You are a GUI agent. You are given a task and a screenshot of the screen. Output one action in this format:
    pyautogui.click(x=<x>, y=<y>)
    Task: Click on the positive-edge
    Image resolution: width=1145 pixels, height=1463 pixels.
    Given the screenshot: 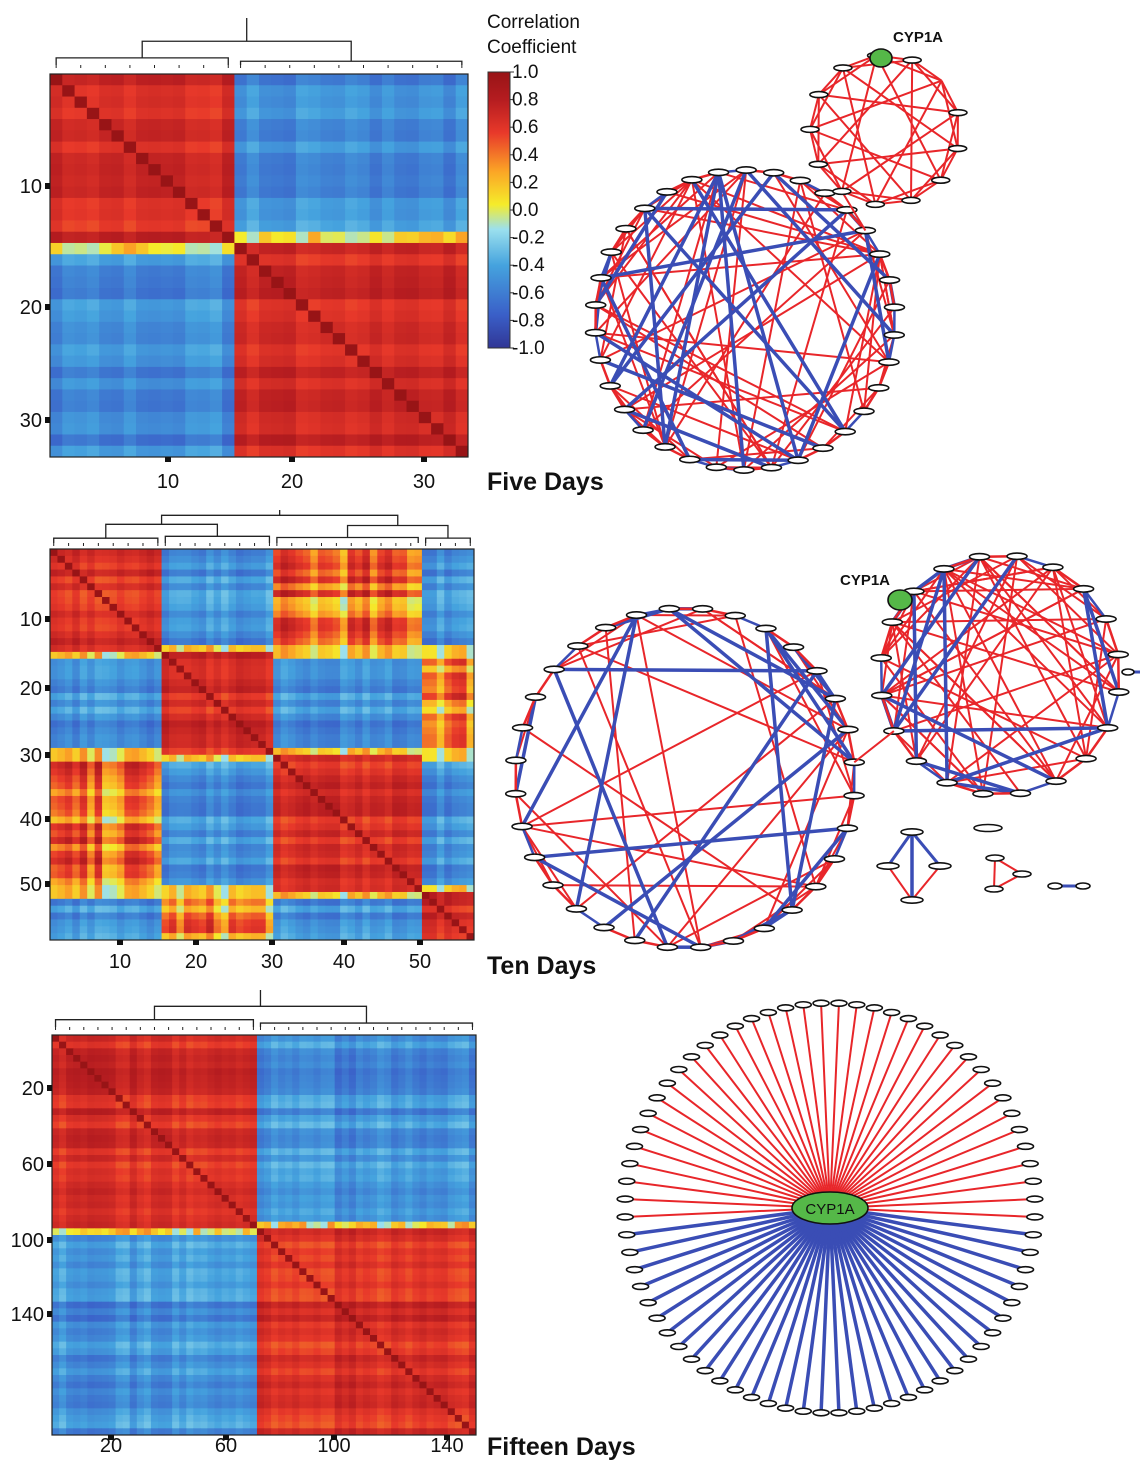 What is the action you would take?
    pyautogui.click(x=908, y=192)
    